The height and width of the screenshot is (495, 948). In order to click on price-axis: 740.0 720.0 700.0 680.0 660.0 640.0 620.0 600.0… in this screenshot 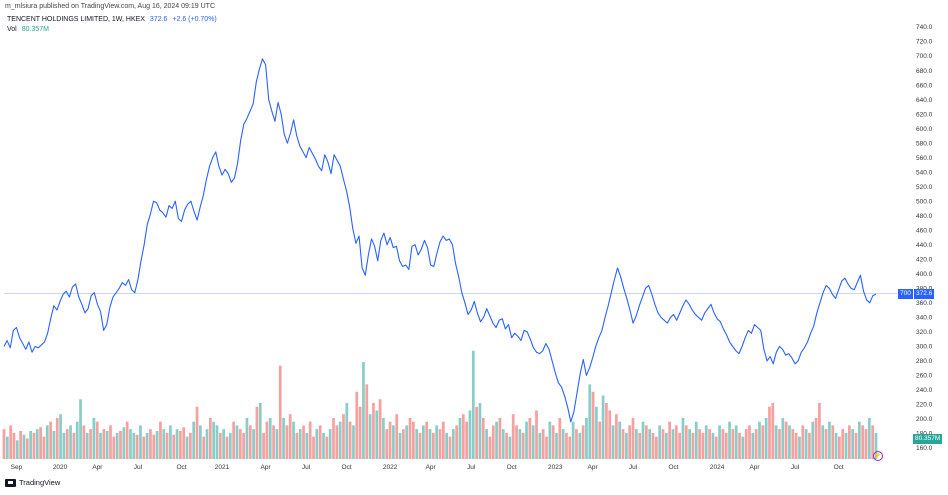, I will do `click(924, 238)`.